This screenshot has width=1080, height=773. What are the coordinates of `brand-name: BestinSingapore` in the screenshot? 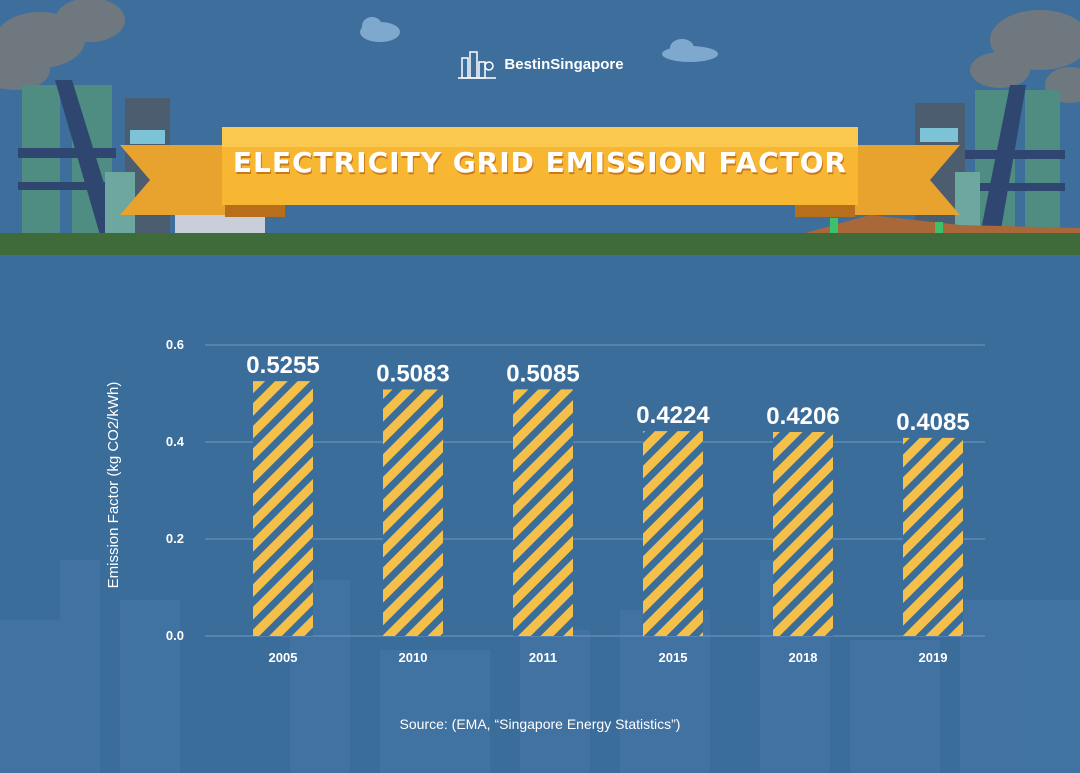 It's located at (564, 64).